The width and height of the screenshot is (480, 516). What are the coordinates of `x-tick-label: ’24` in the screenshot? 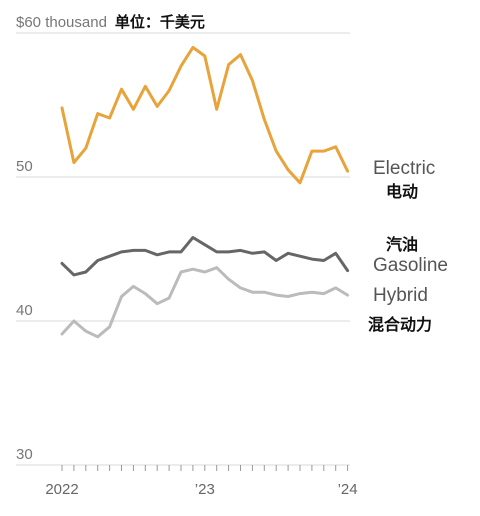 It's located at (348, 489).